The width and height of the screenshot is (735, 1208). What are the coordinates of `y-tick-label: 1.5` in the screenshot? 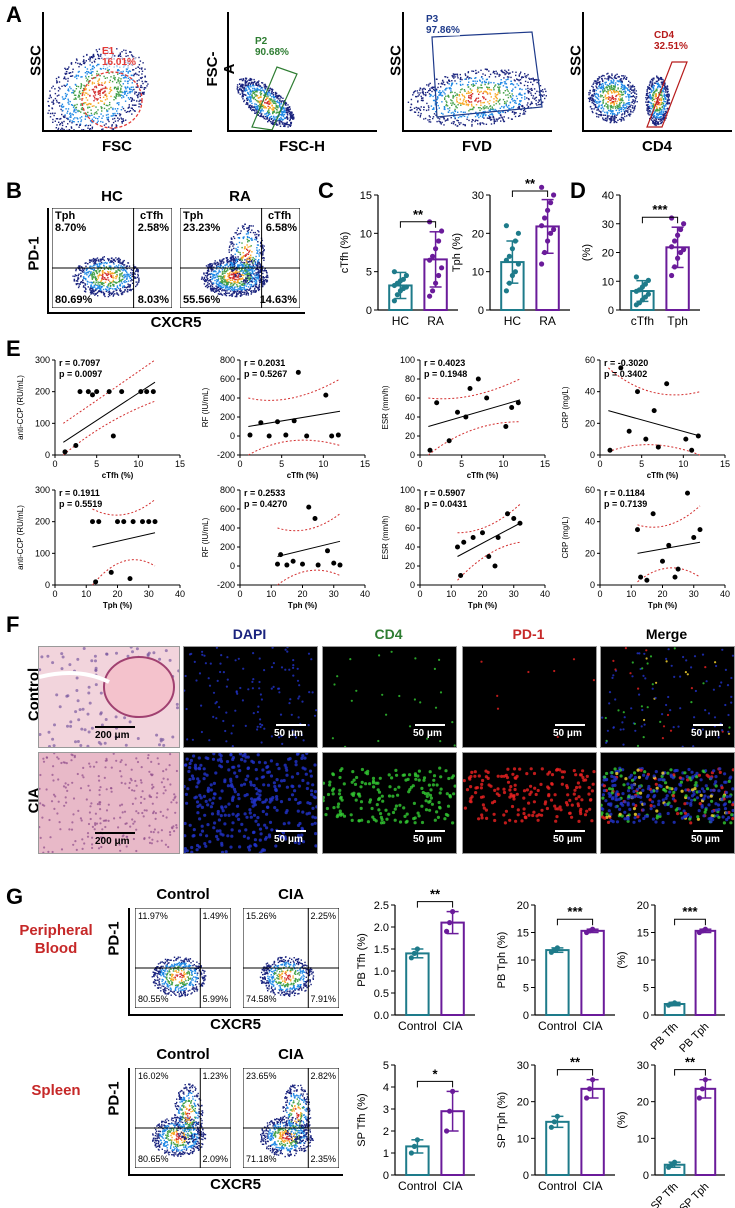 It's located at (381, 950).